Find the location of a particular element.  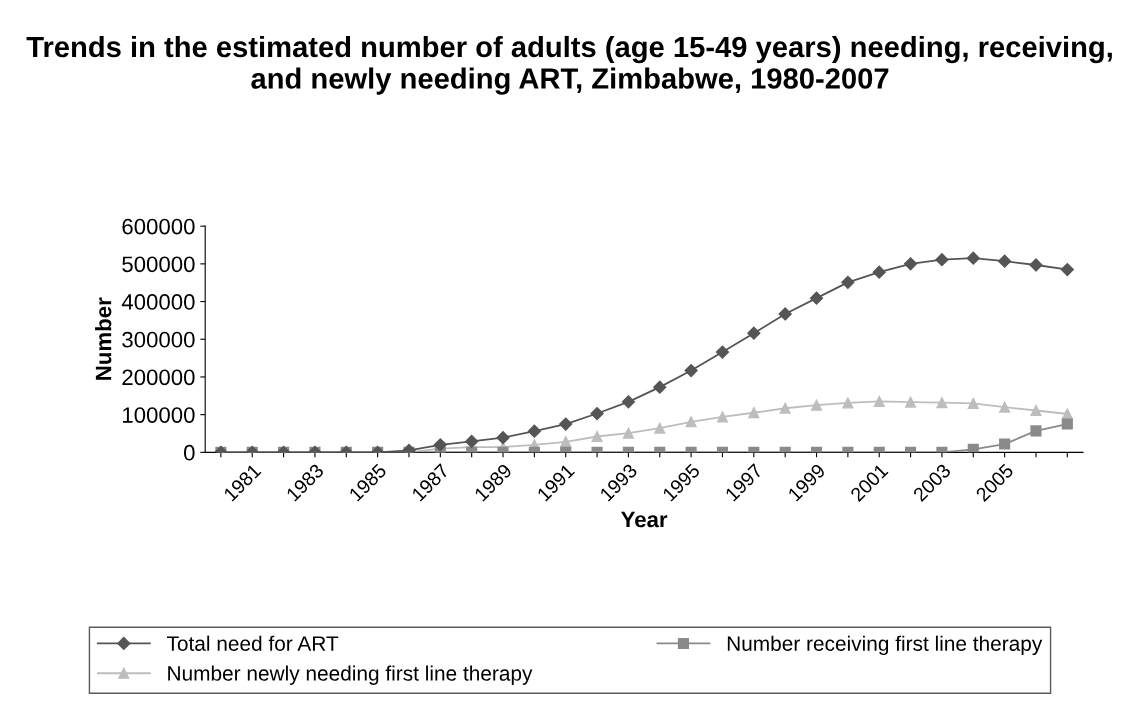

y-tick-label: 400000 is located at coordinates (158, 302).